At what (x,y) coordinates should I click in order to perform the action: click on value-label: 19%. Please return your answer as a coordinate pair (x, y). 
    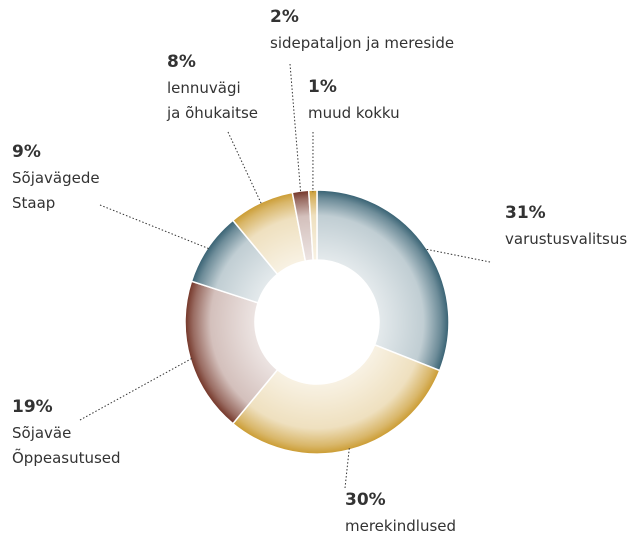
    Looking at the image, I should click on (32, 407).